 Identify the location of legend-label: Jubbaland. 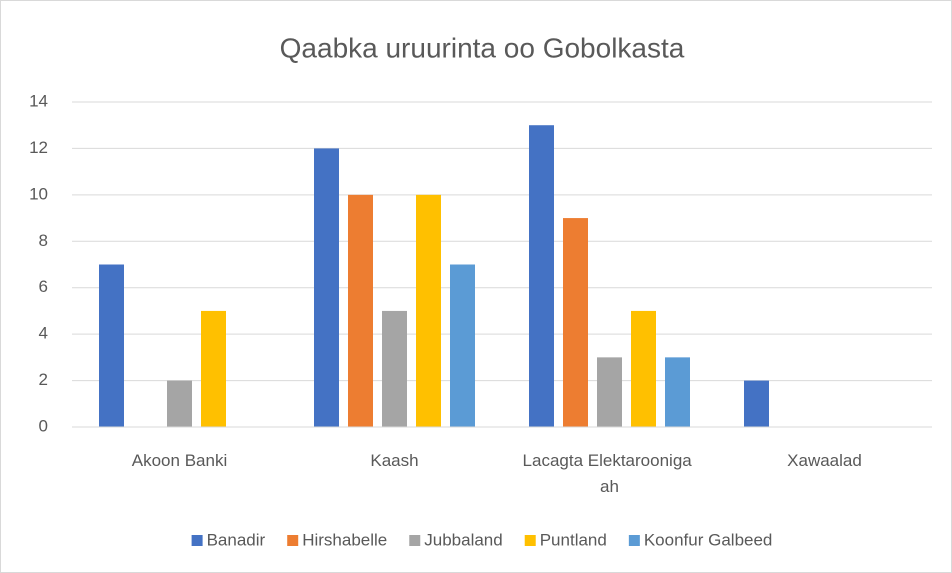
(463, 539).